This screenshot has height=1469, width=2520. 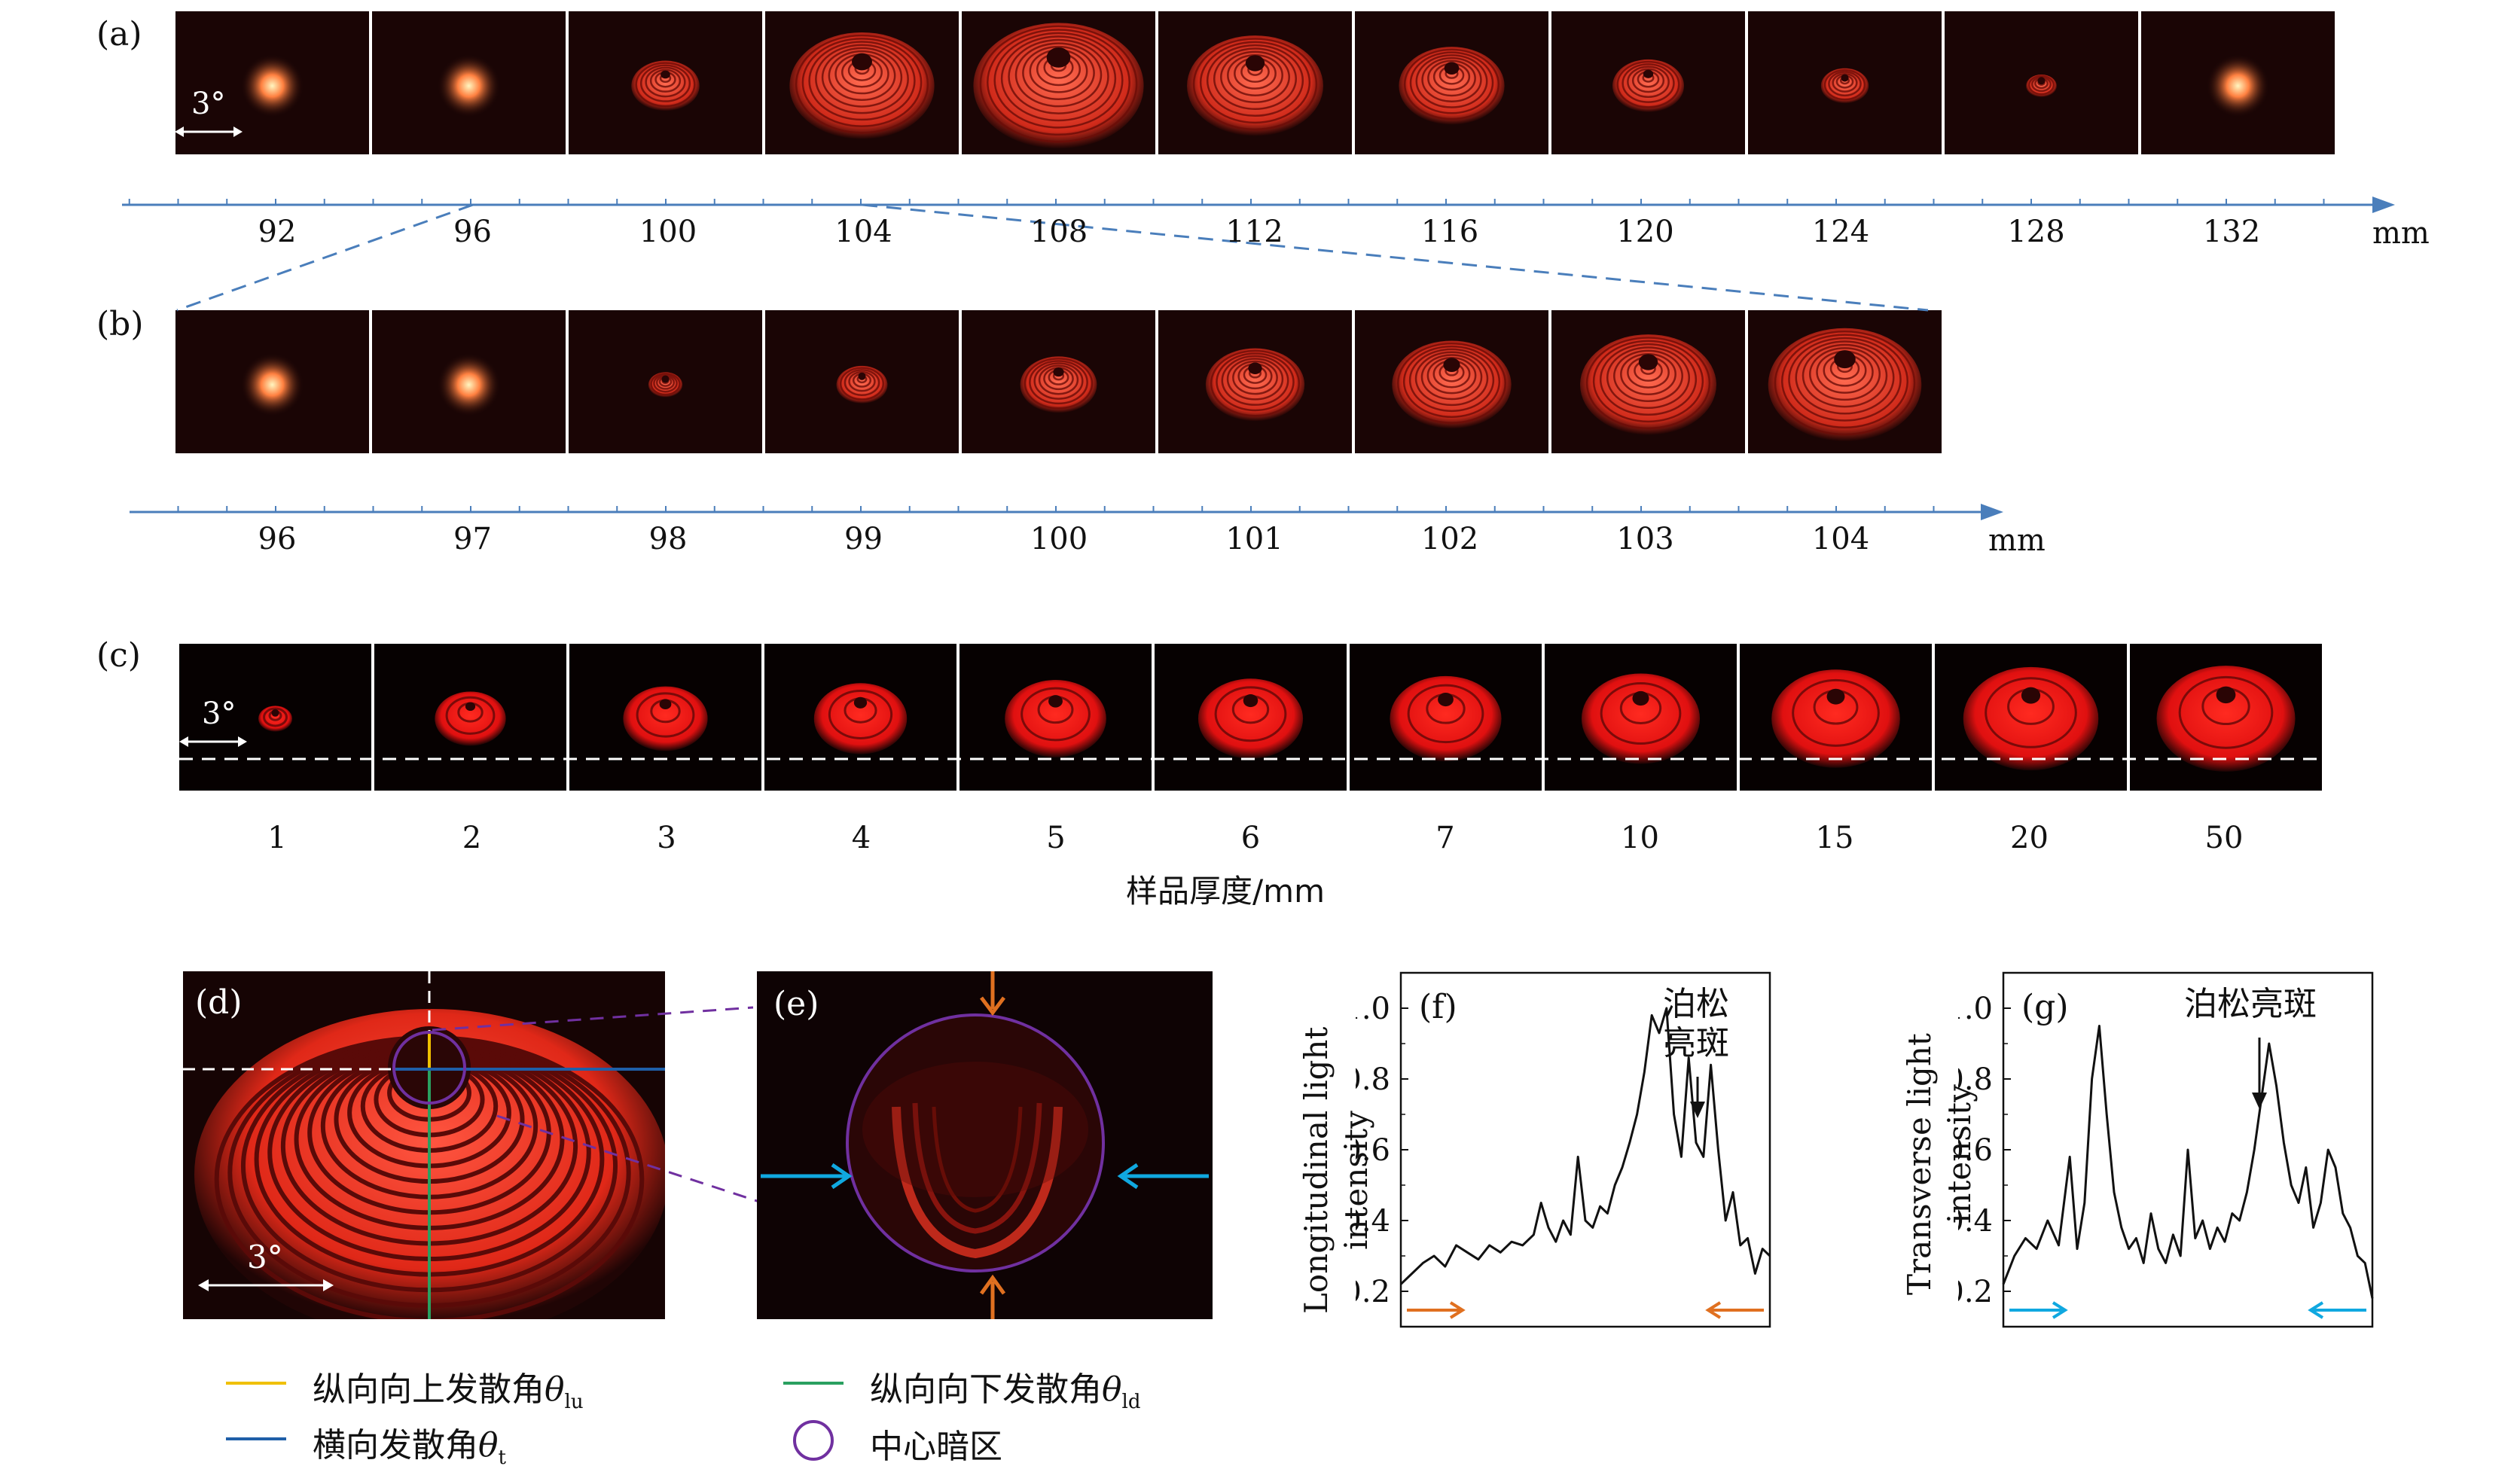 I want to click on chart-g-panel-label: (g), so click(x=2045, y=1007).